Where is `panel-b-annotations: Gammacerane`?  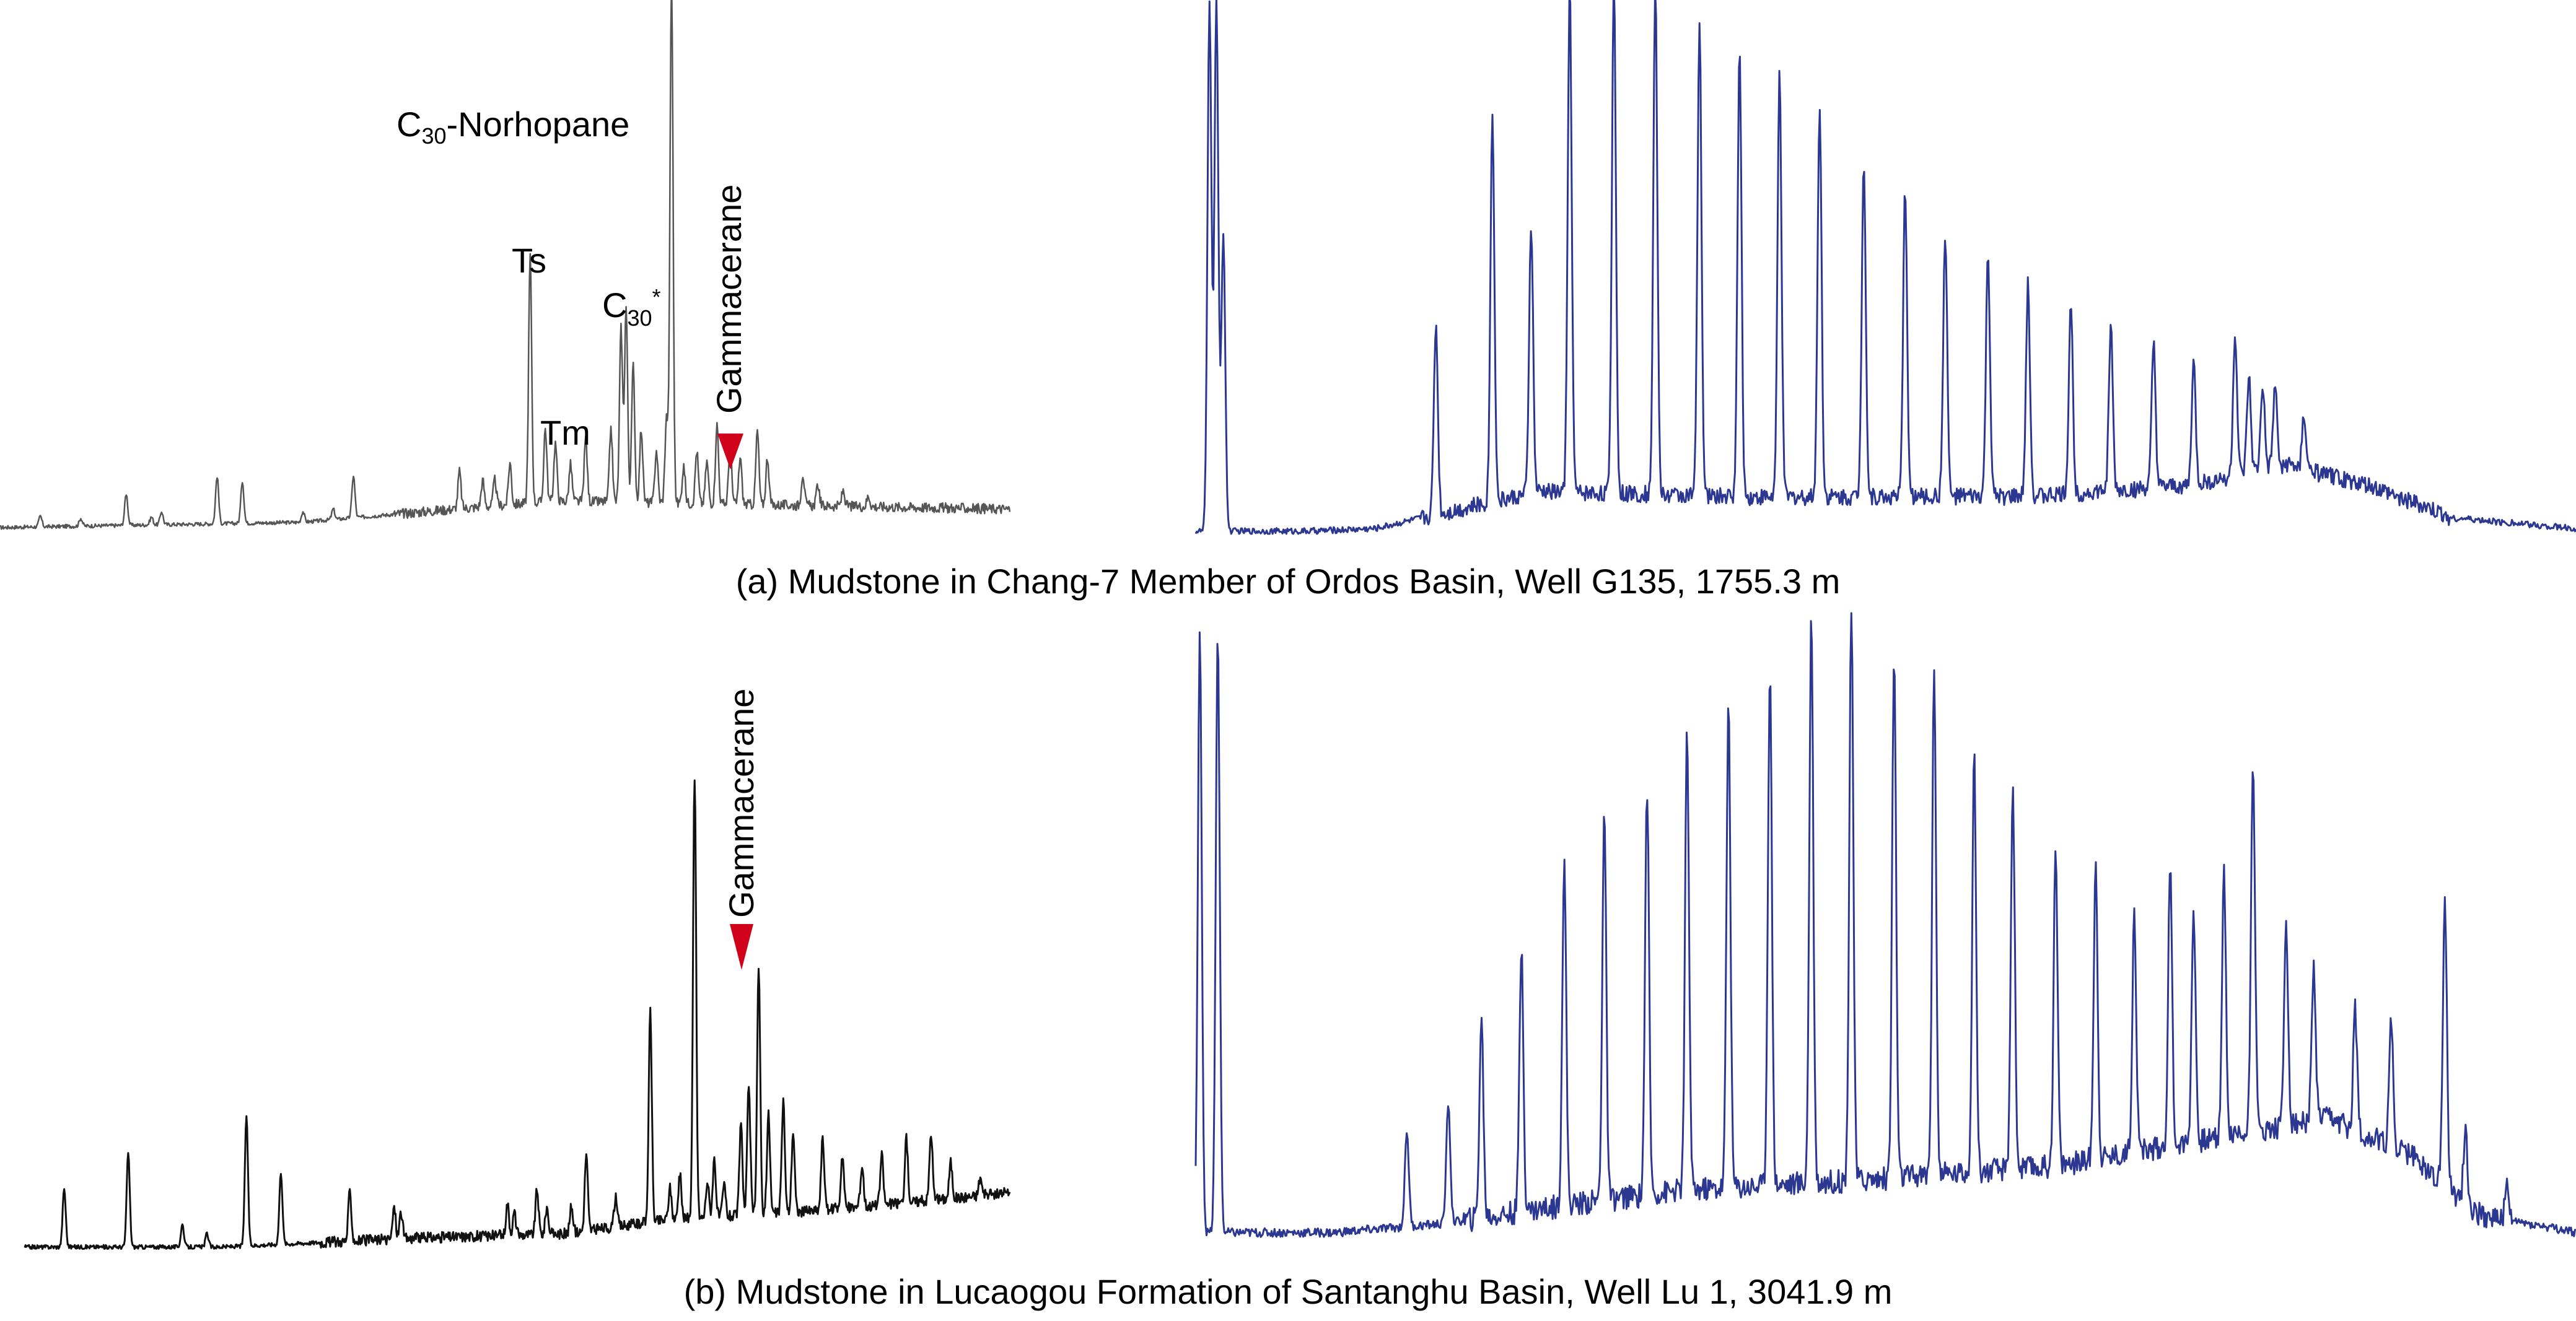 panel-b-annotations: Gammacerane is located at coordinates (741, 830).